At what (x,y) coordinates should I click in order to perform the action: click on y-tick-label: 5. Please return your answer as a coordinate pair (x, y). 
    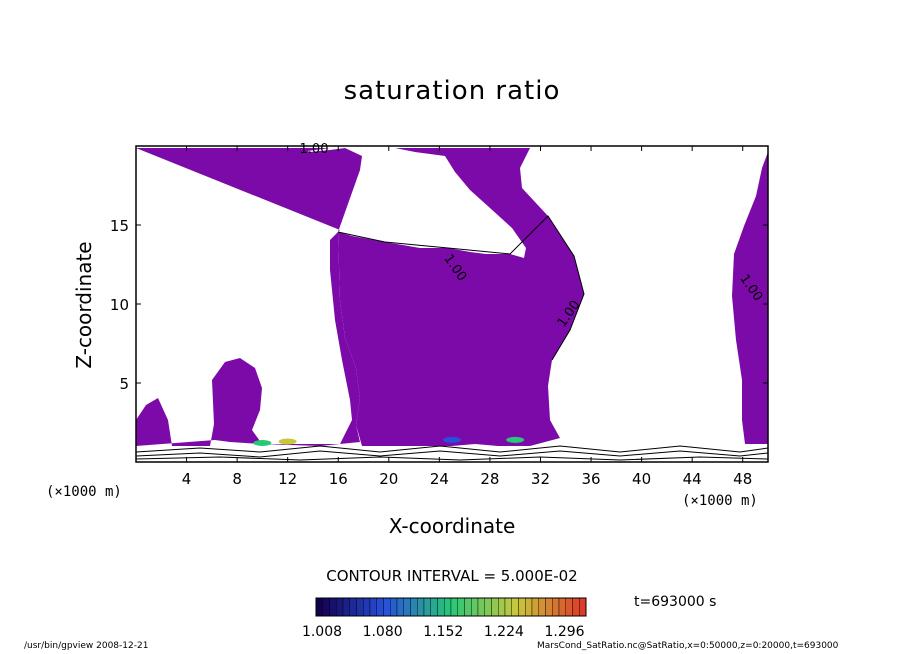
    Looking at the image, I should click on (124, 384).